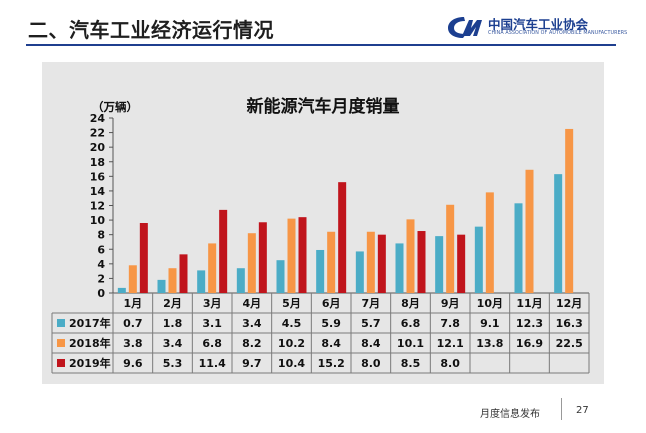 The width and height of the screenshot is (646, 433). Describe the element at coordinates (331, 303) in the screenshot. I see `x-tick-label: 6月` at that location.